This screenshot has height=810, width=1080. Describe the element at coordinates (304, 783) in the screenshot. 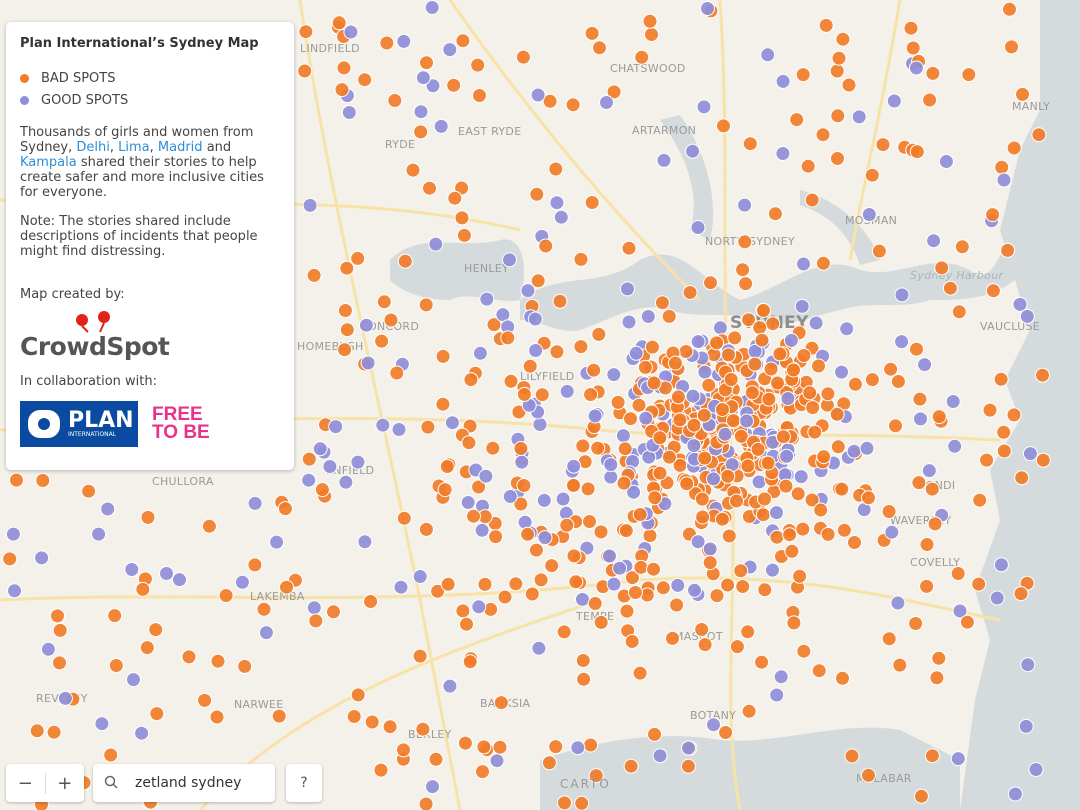

I see `help-button: ?` at that location.